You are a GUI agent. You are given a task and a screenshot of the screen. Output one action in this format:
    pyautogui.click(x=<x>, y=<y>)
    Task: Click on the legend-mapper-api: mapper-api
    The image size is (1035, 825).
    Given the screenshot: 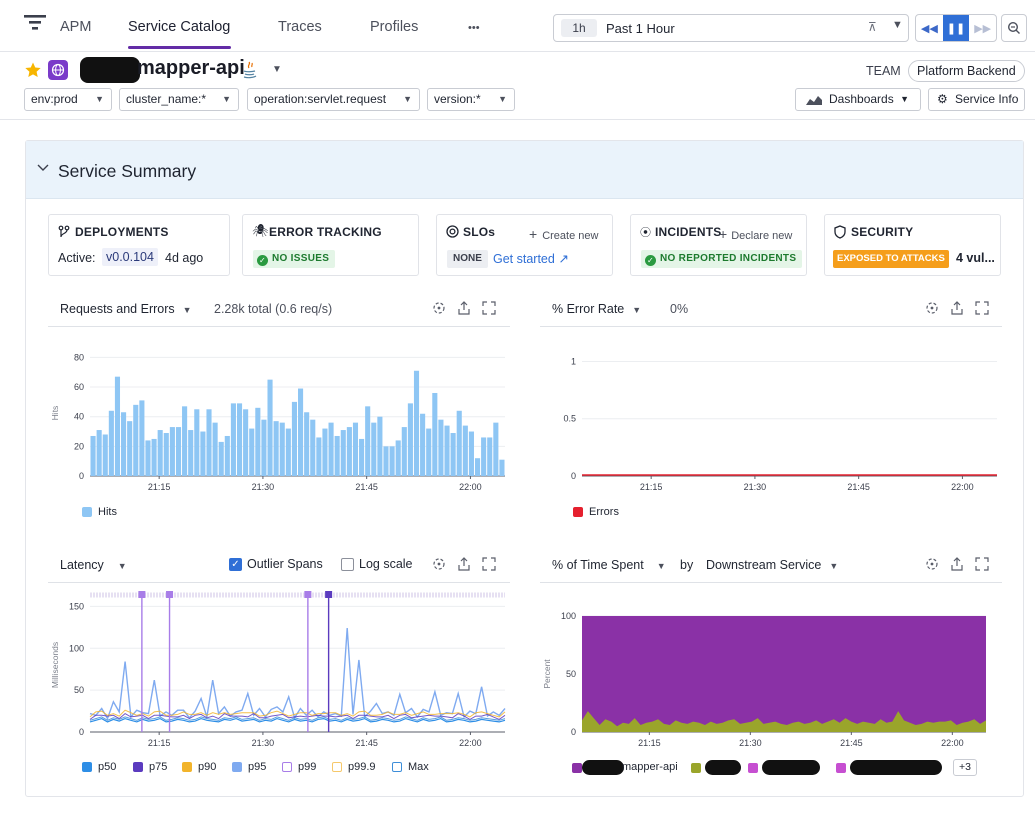 What is the action you would take?
    pyautogui.click(x=650, y=767)
    